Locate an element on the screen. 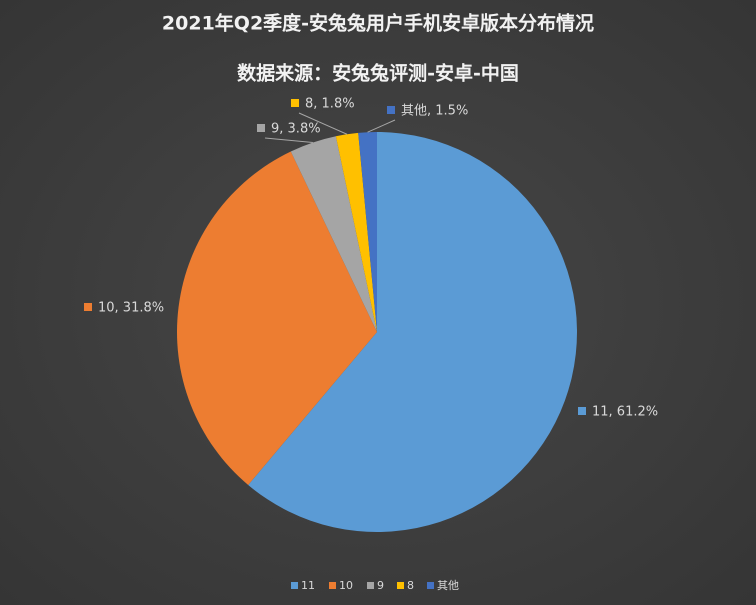 The width and height of the screenshot is (756, 605). data-label: 其他, 1.5% is located at coordinates (434, 111).